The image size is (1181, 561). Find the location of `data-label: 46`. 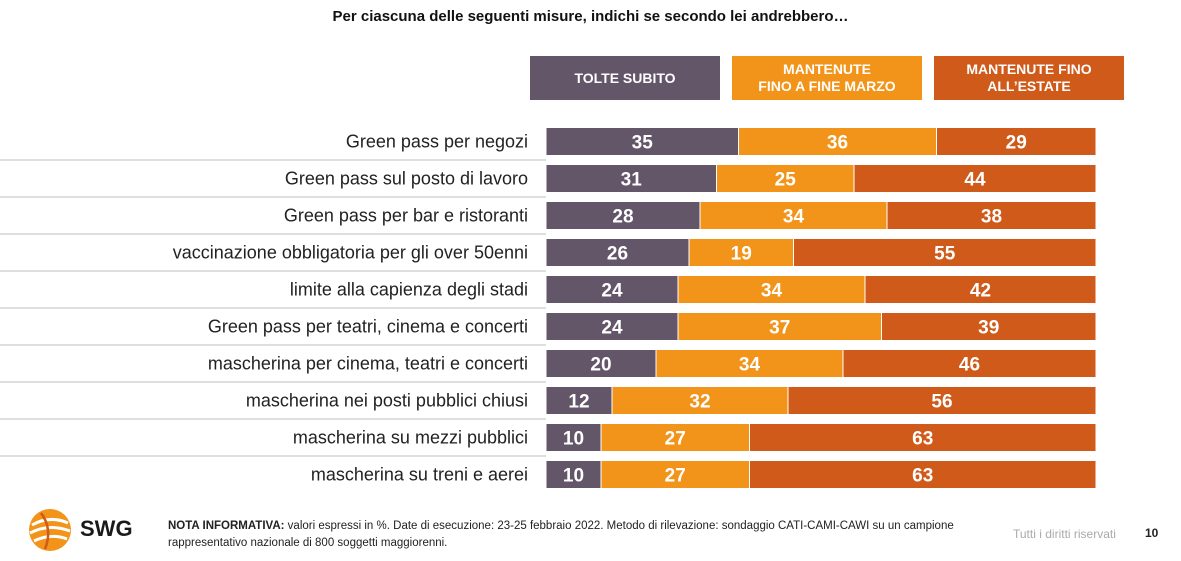

data-label: 46 is located at coordinates (969, 365).